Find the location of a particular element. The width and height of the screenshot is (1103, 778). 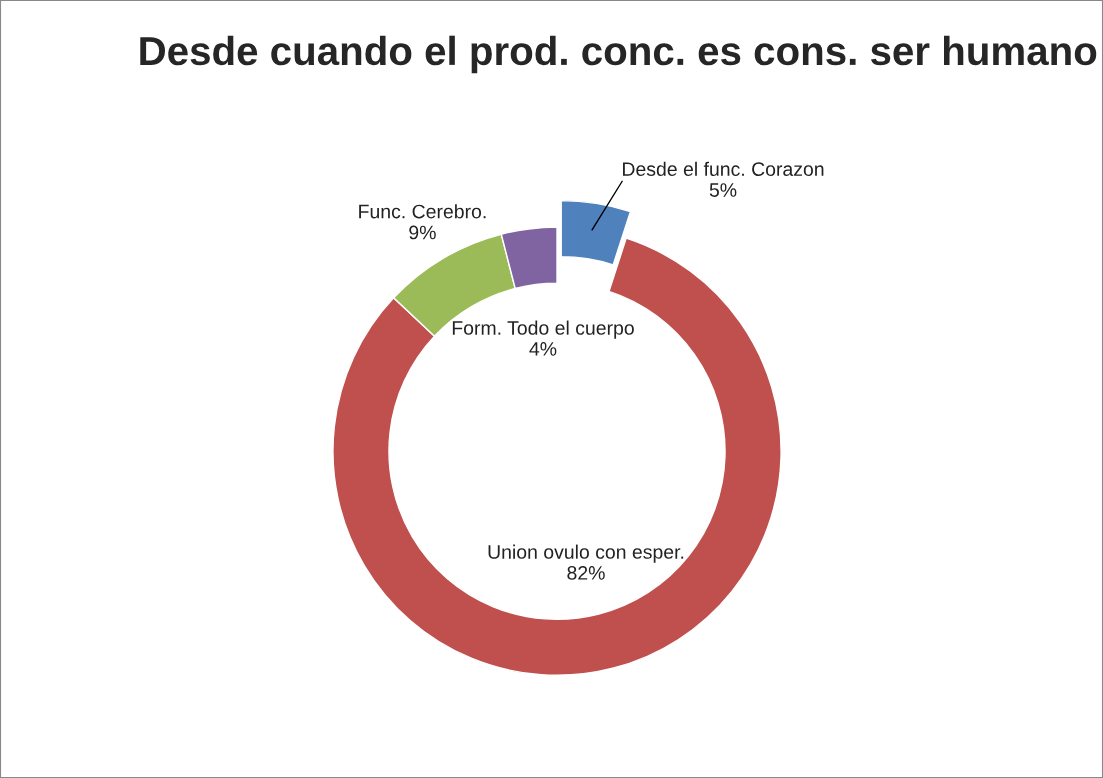

slice-label: Func. Cerebro. is located at coordinates (422, 211).